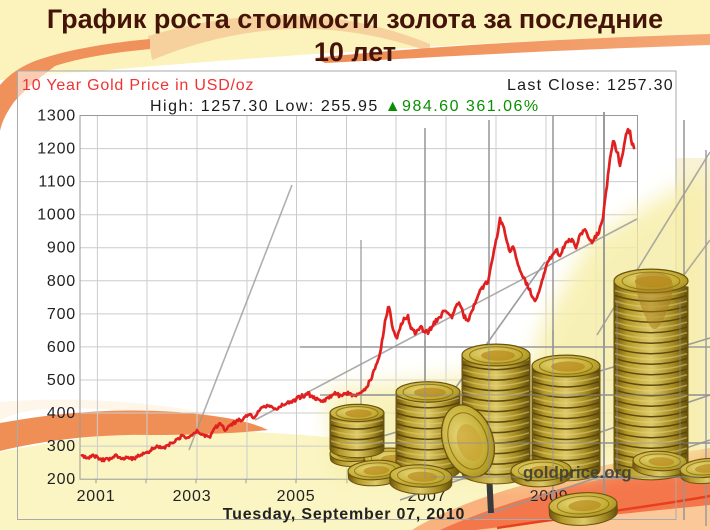 The height and width of the screenshot is (530, 710). I want to click on svg-text: Tuesday, September 07, 2010, so click(344, 514).